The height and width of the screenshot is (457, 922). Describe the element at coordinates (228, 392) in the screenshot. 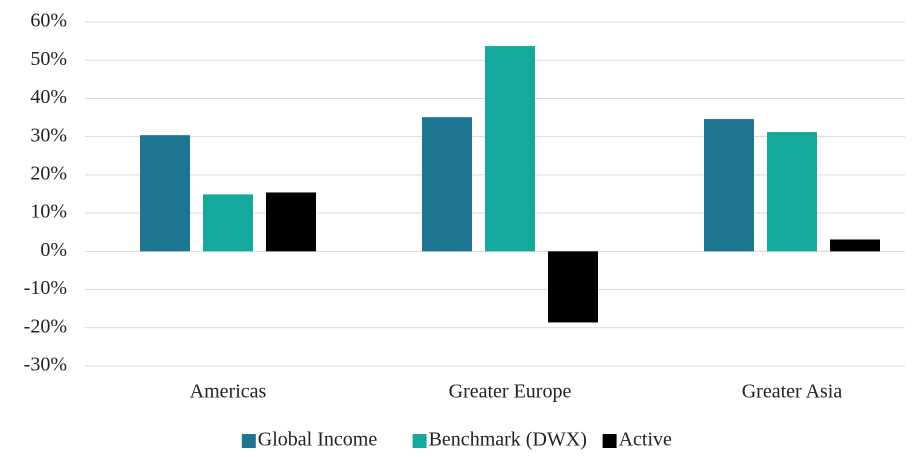

I see `x-tick-label: Americas` at that location.